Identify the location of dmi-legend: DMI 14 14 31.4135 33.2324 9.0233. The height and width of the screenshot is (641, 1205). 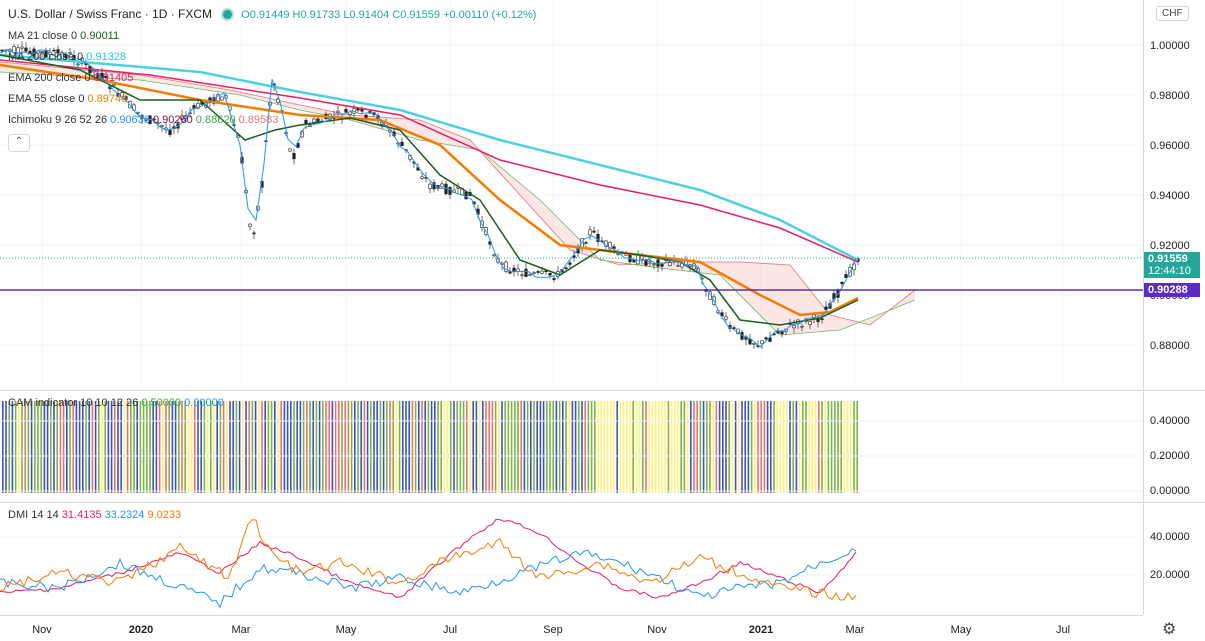
(94, 515).